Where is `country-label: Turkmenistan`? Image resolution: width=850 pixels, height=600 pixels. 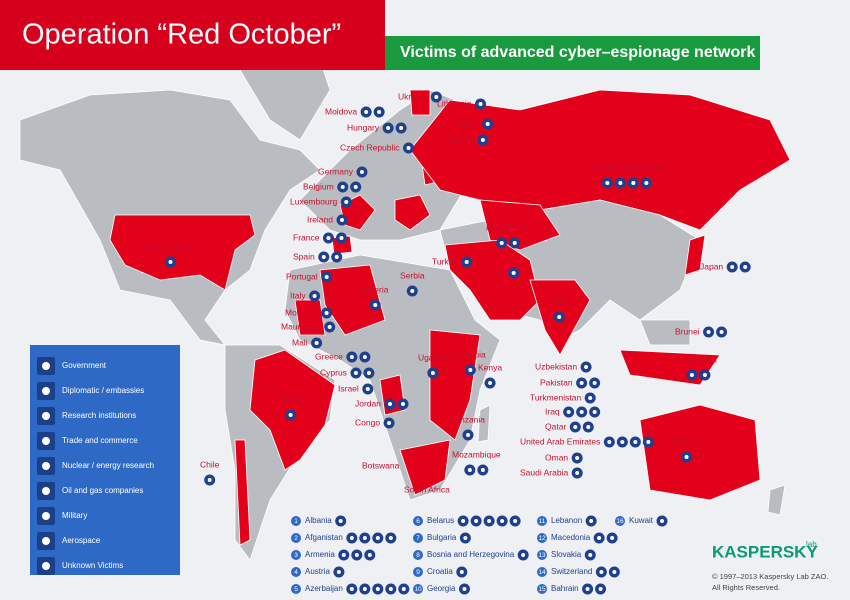 country-label: Turkmenistan is located at coordinates (555, 397).